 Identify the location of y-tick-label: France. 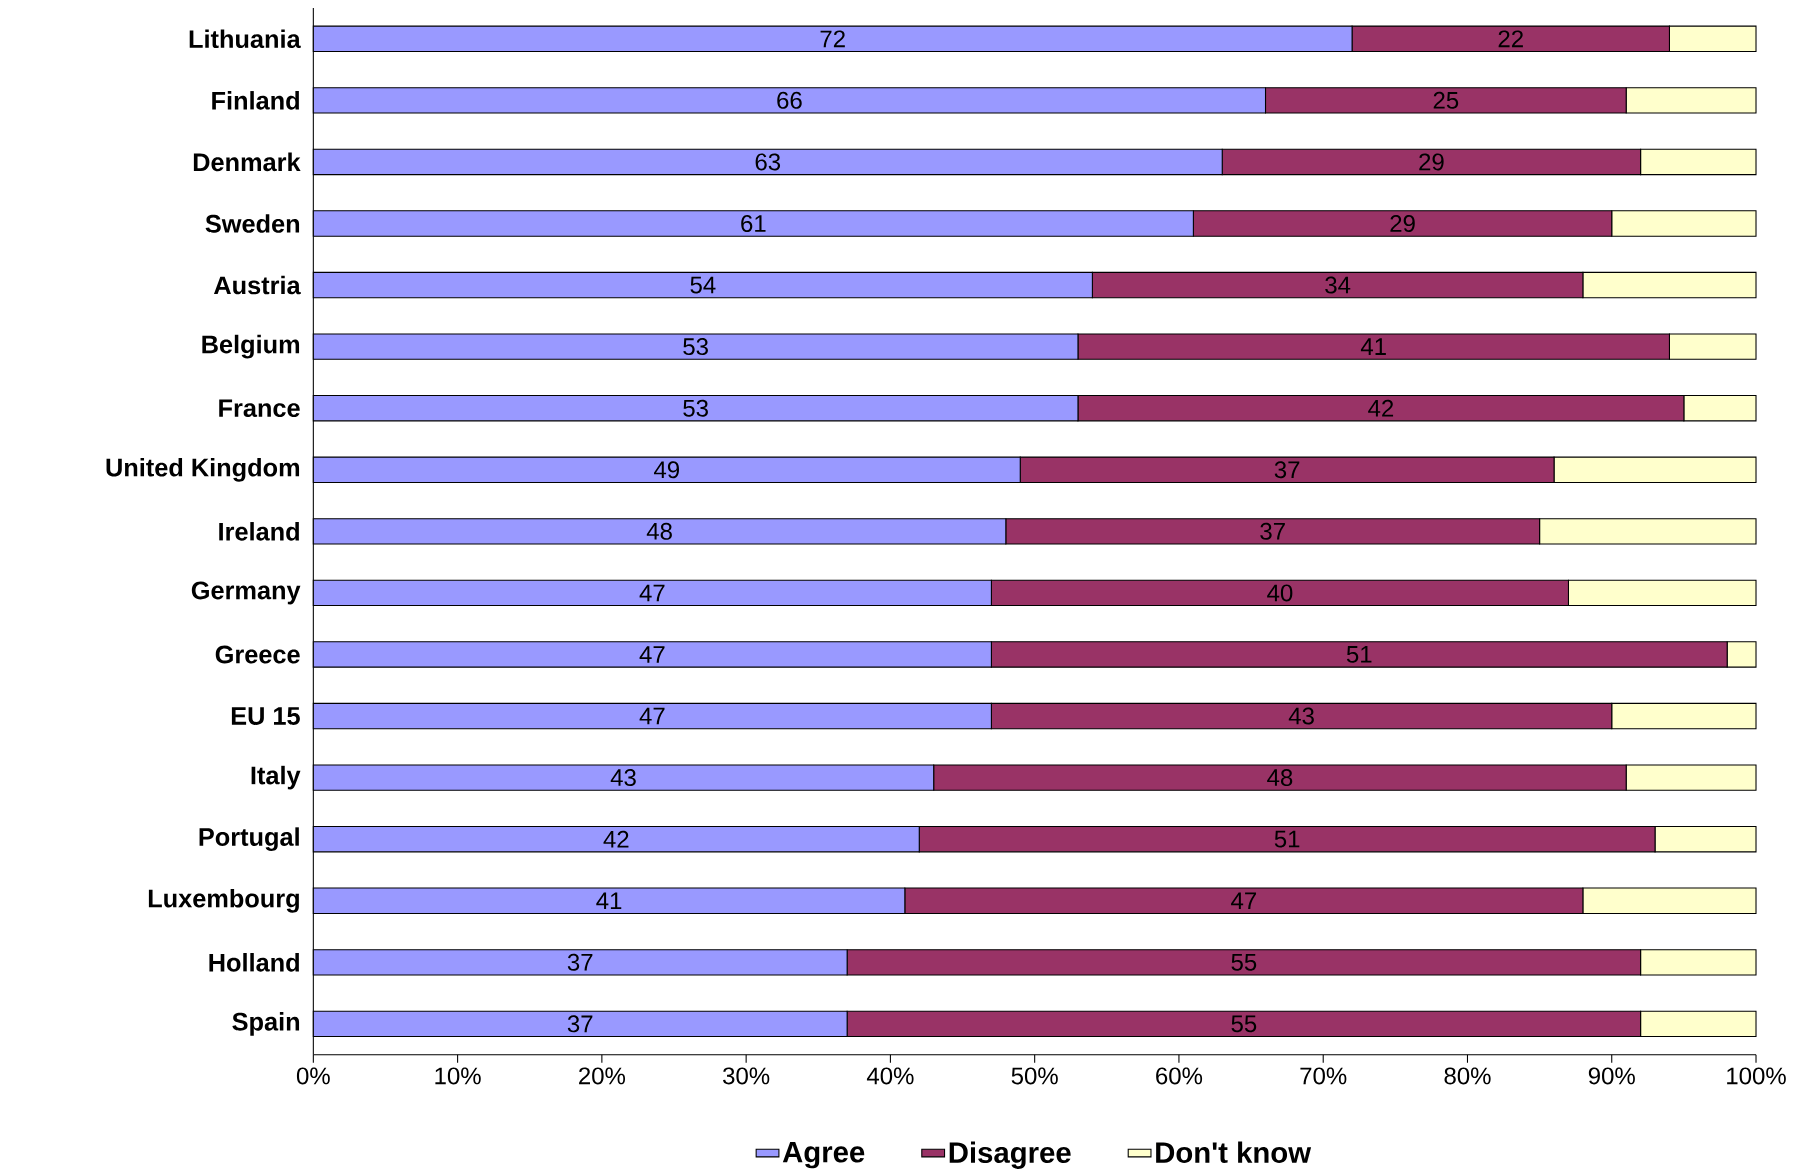
(259, 408).